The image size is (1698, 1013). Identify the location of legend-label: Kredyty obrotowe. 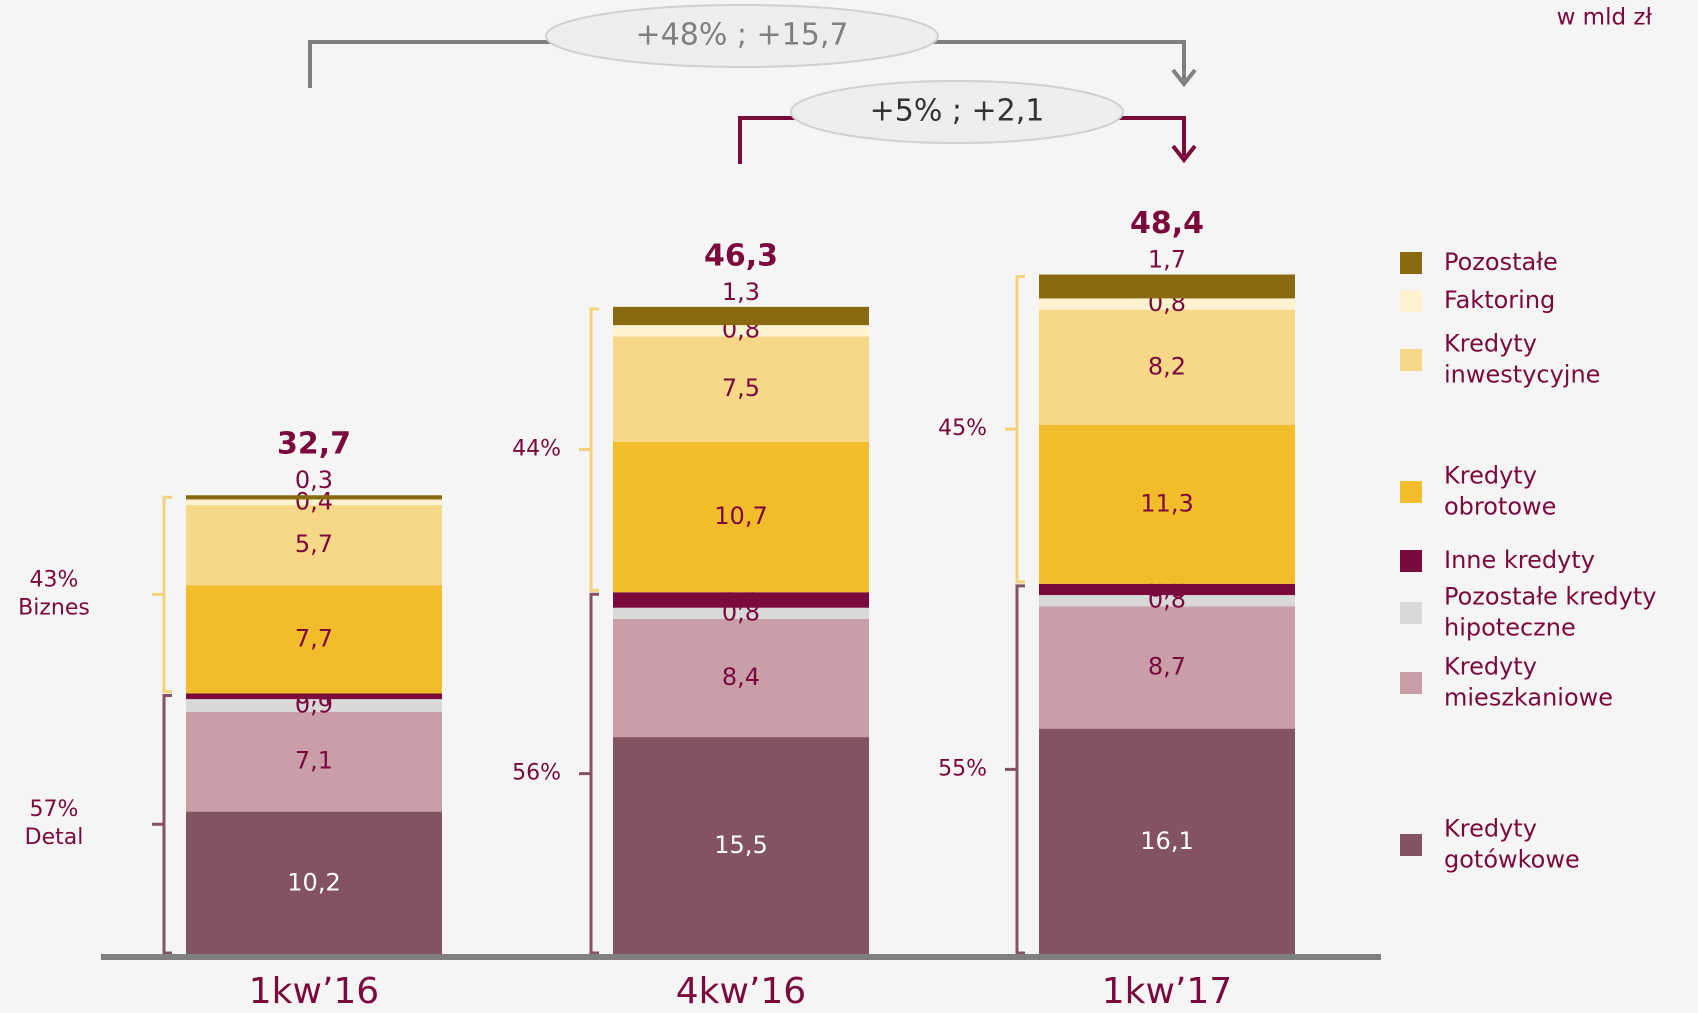
(1500, 491).